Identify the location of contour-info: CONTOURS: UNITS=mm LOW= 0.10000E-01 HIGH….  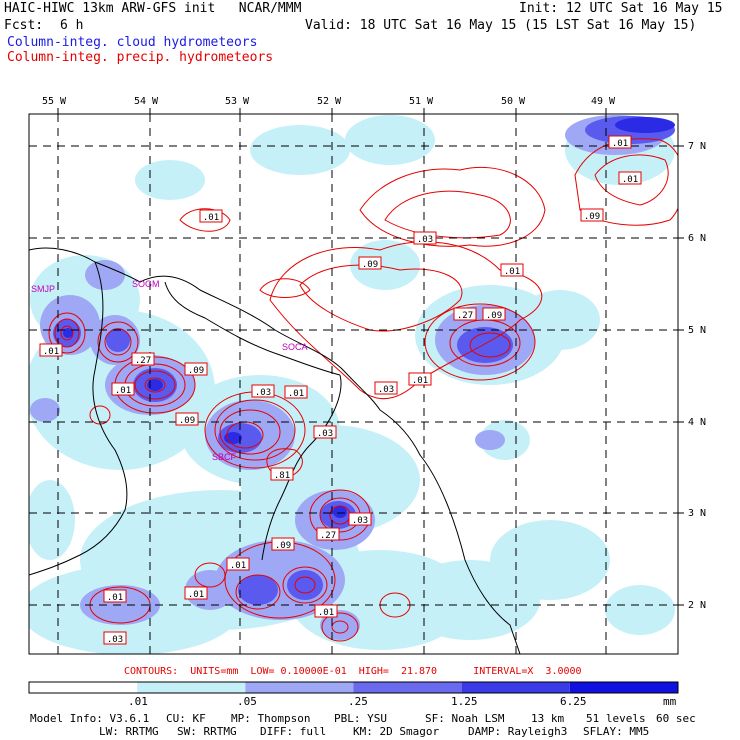
(353, 671).